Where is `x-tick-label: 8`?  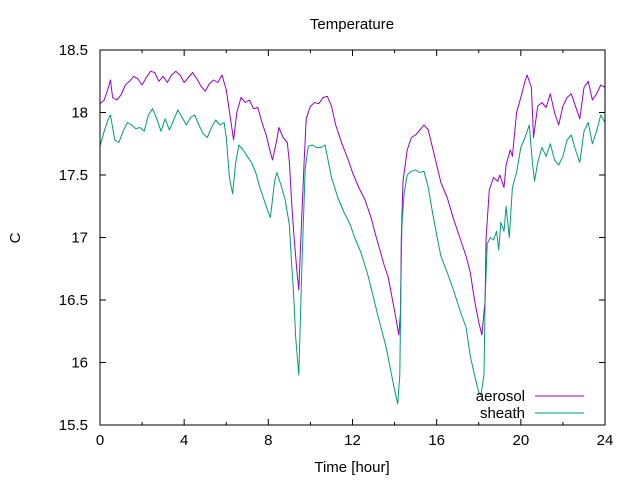
x-tick-label: 8 is located at coordinates (268, 440).